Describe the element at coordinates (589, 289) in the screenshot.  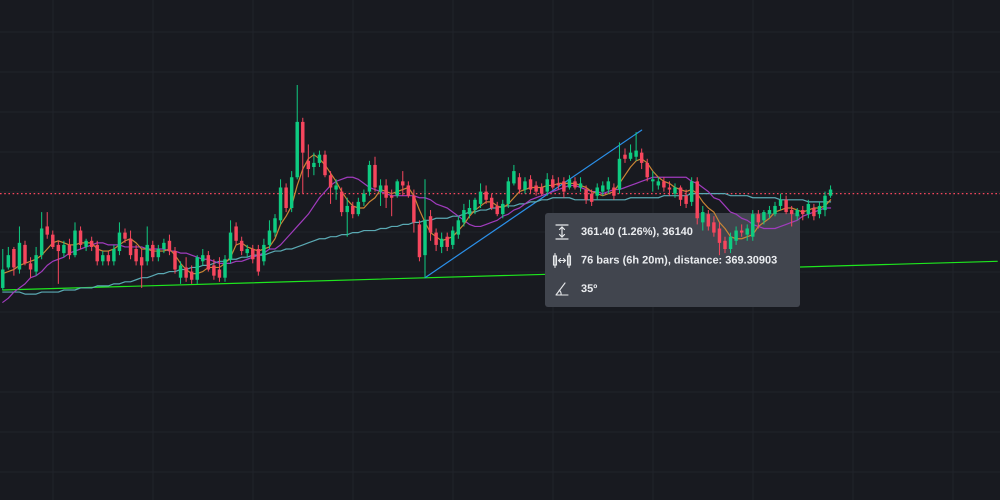
I see `annotation: 35º` at that location.